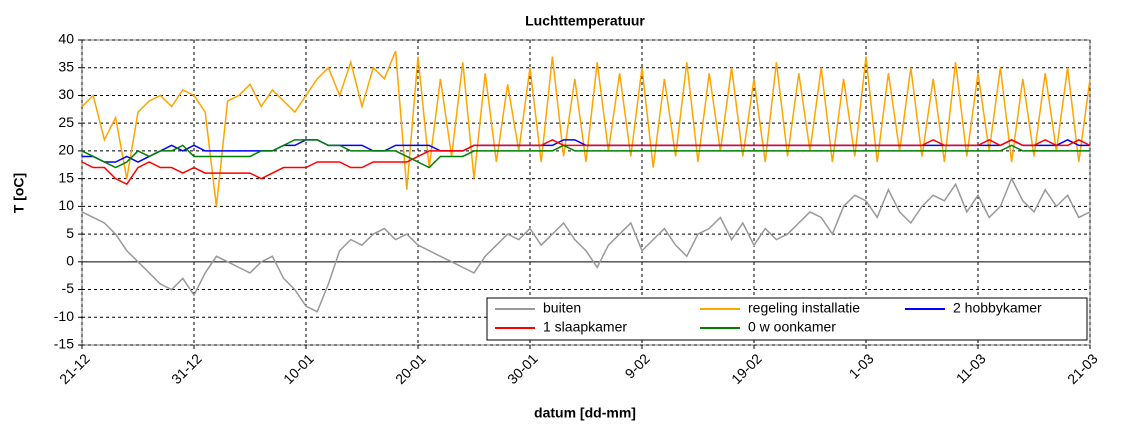 The height and width of the screenshot is (430, 1121). What do you see at coordinates (64, 344) in the screenshot?
I see `y-tick-label: -15` at bounding box center [64, 344].